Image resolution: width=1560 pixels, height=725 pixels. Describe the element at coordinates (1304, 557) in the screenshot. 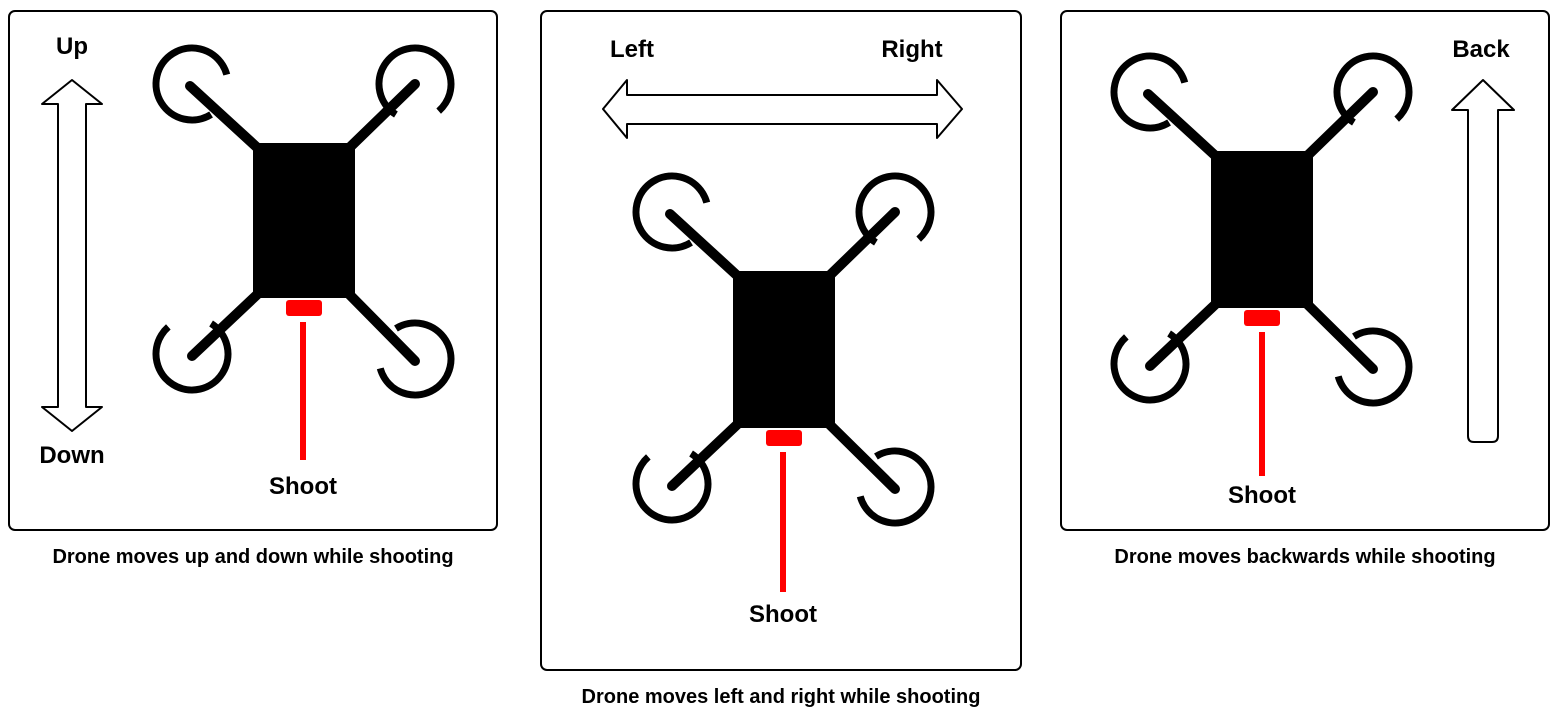

I see `panel-caption: Drone moves backwards while shooting` at that location.